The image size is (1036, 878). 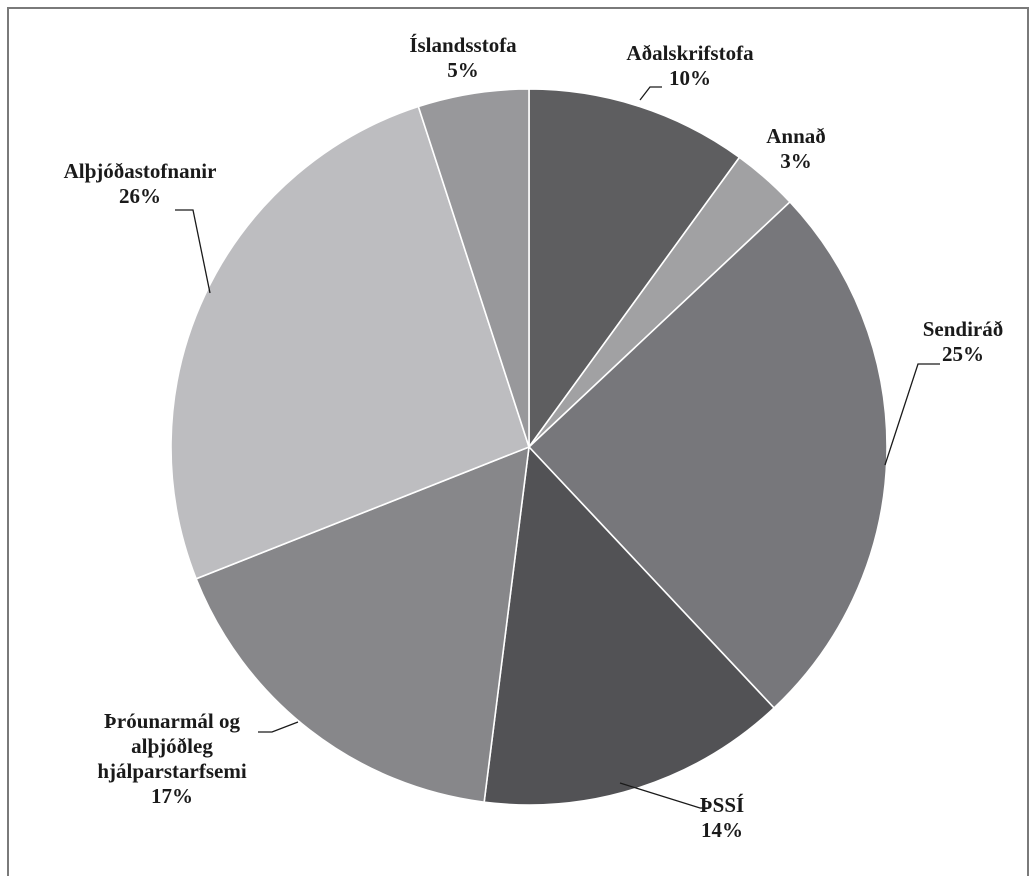 What do you see at coordinates (690, 78) in the screenshot?
I see `slice-value-adalskrifstofa: 10%` at bounding box center [690, 78].